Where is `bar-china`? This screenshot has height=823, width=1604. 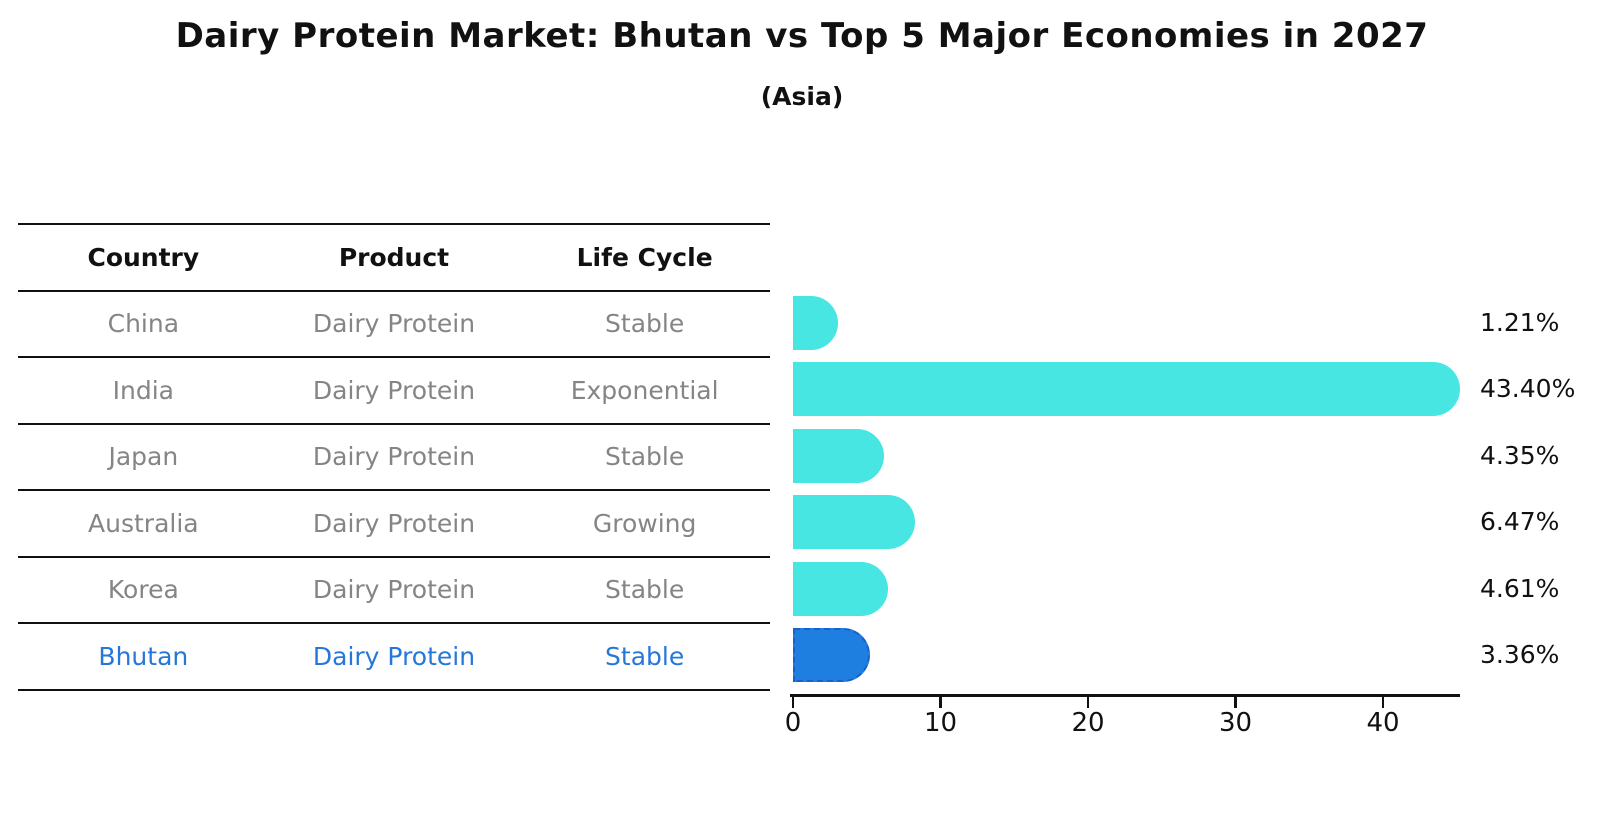 bar-china is located at coordinates (815, 322).